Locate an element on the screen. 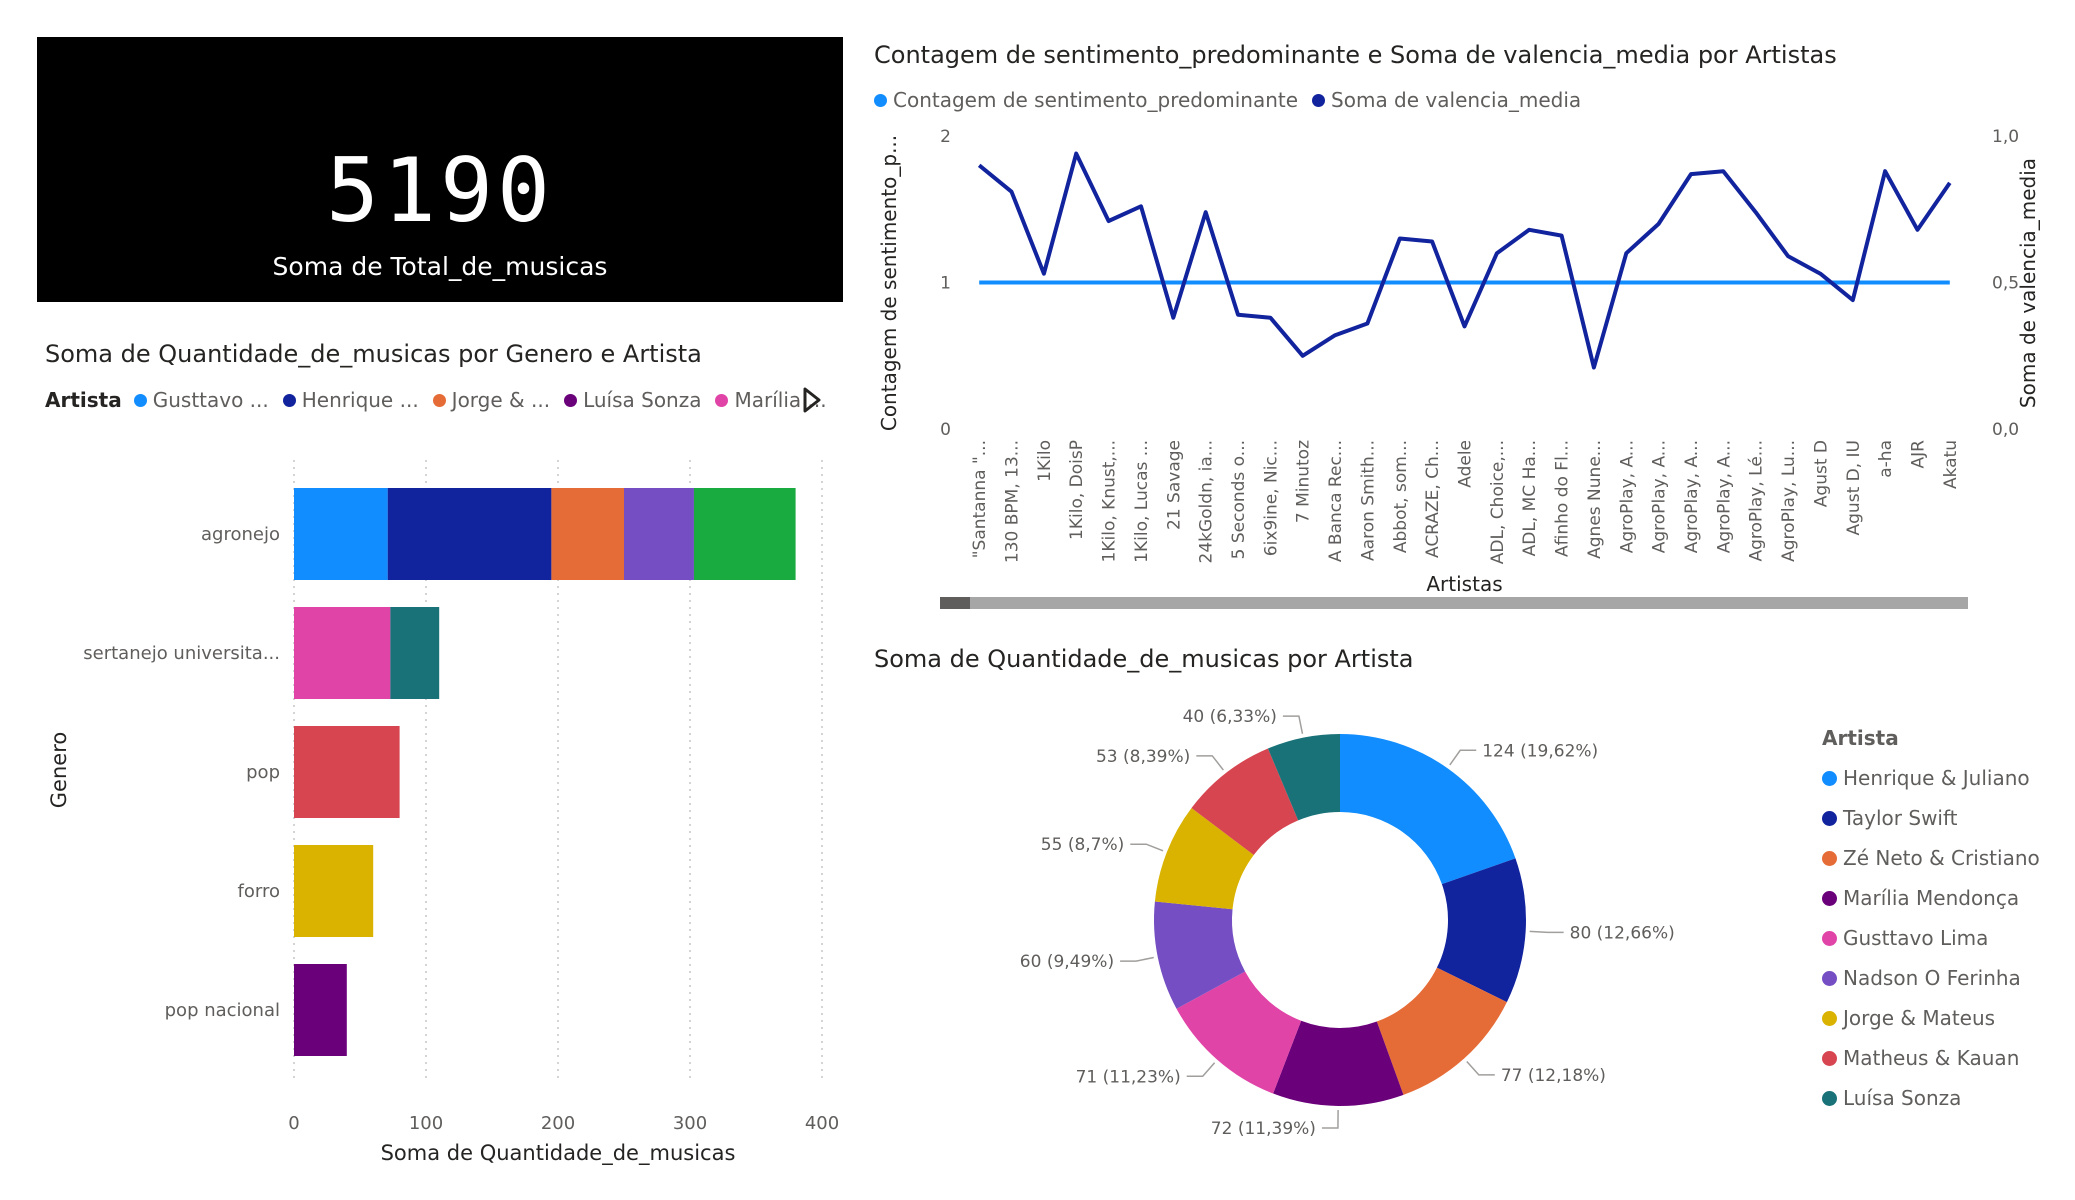 The height and width of the screenshot is (1200, 2075). line-legend-label: Soma de valencia_media is located at coordinates (1456, 100).